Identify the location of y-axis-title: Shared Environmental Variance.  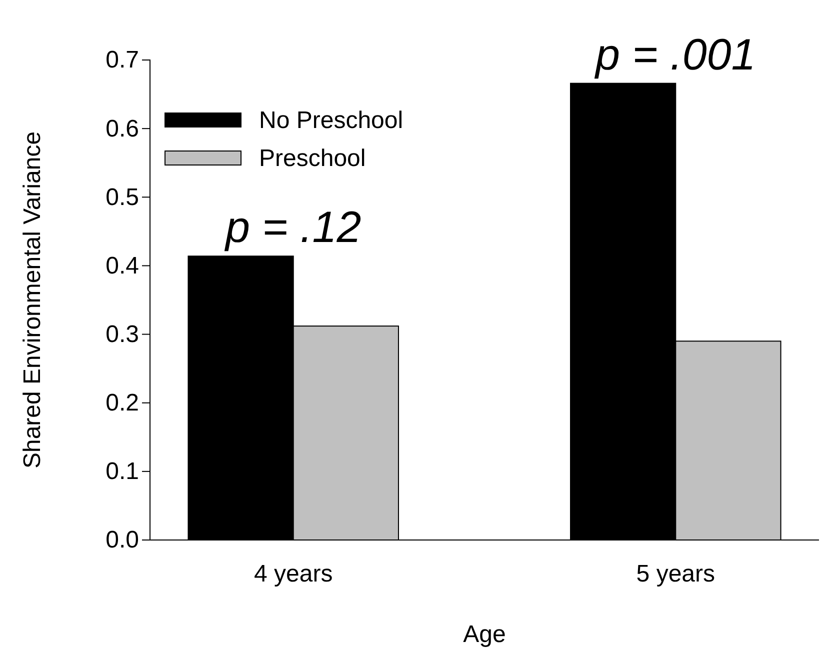
(32, 300).